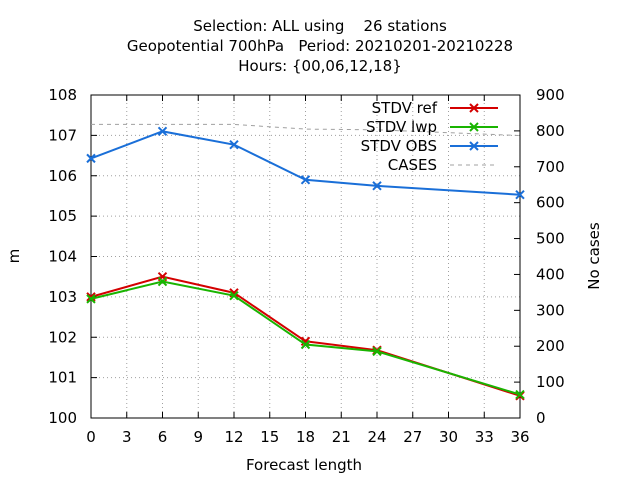 Image resolution: width=640 pixels, height=480 pixels. I want to click on y-tick-label: 104, so click(62, 257).